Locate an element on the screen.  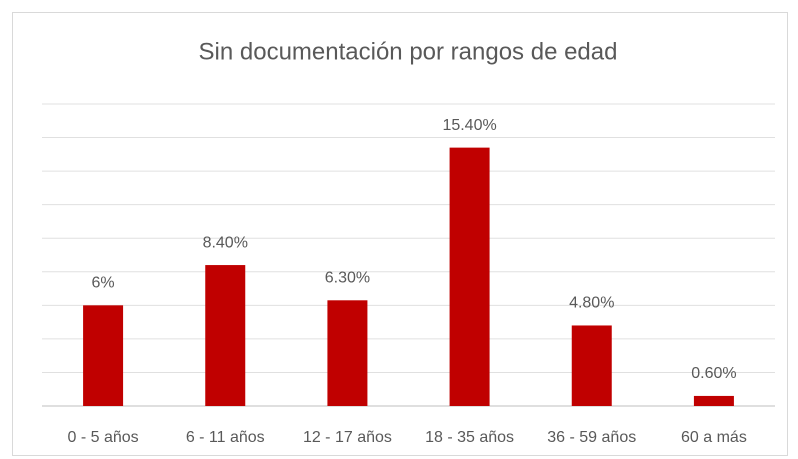
x-tick-label: 36 - 59 años is located at coordinates (591, 437).